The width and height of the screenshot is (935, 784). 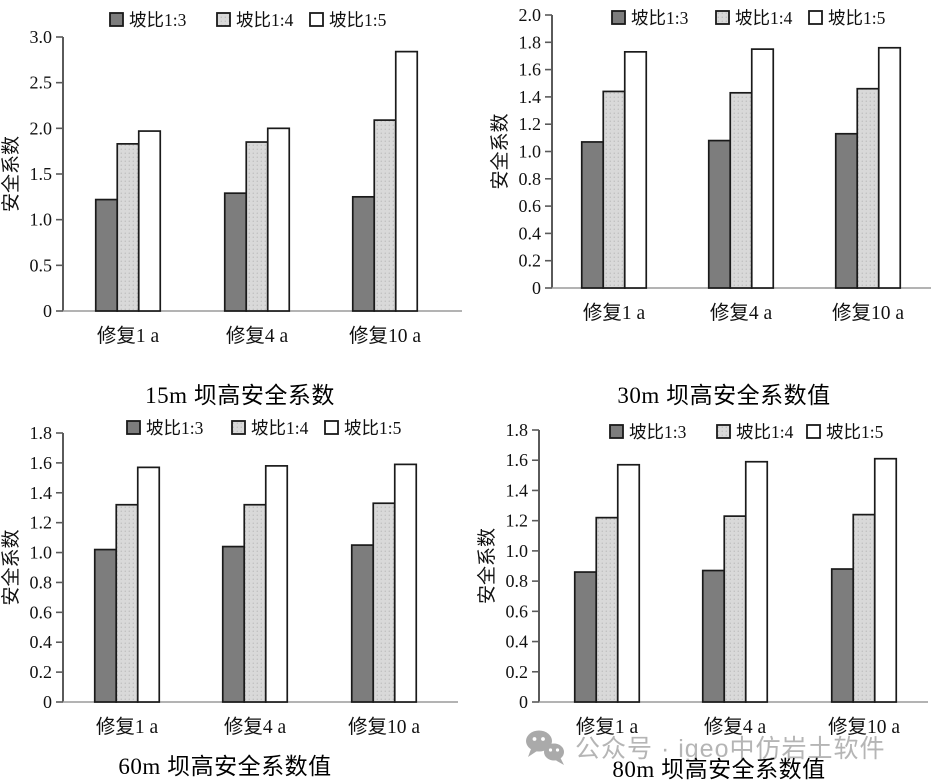 I want to click on y-tick-label: 0.6, so click(x=517, y=611).